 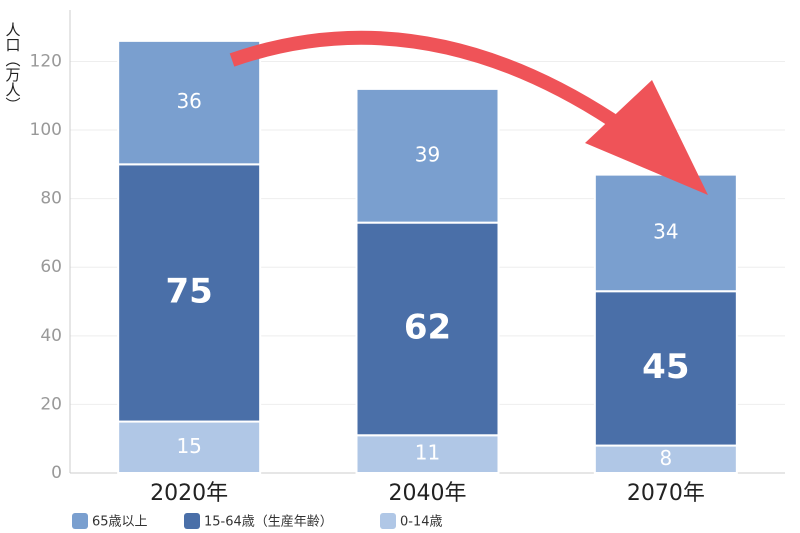 I want to click on legend-label: 0-14歳, so click(x=421, y=522).